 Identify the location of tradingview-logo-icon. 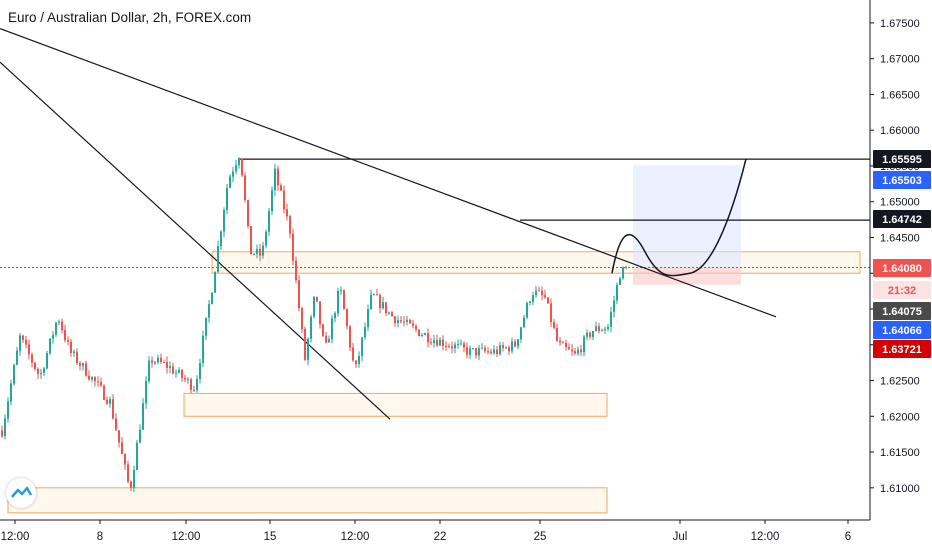
(22, 492).